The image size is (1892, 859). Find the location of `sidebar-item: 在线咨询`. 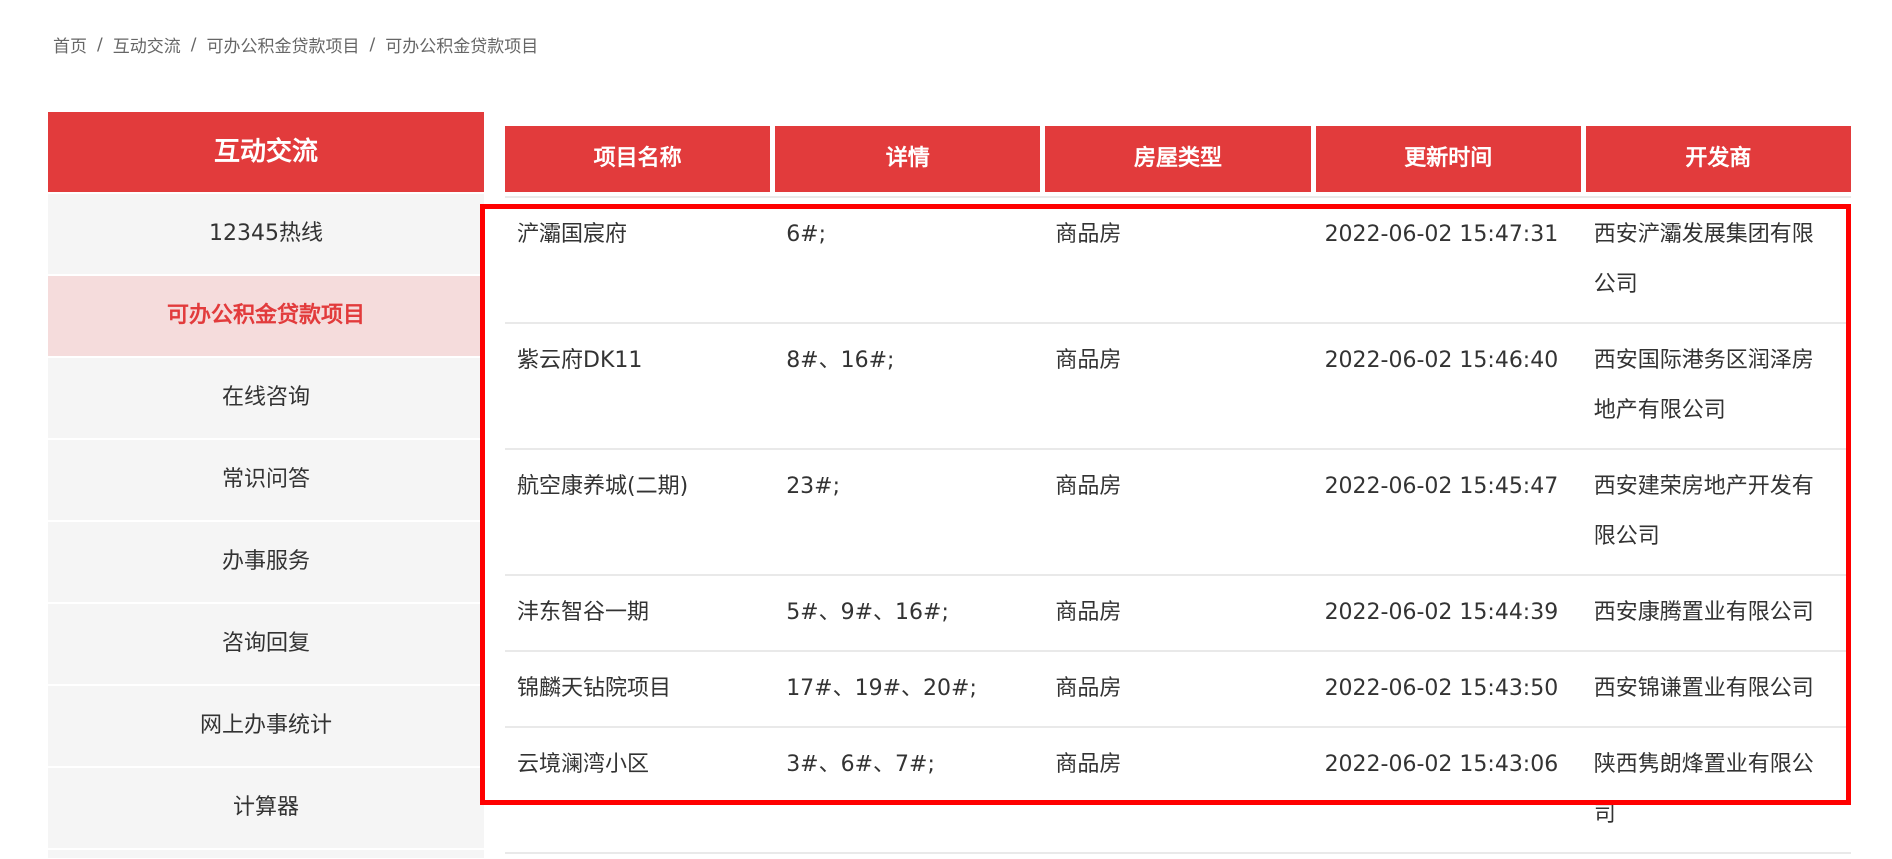

sidebar-item: 在线咨询 is located at coordinates (266, 398).